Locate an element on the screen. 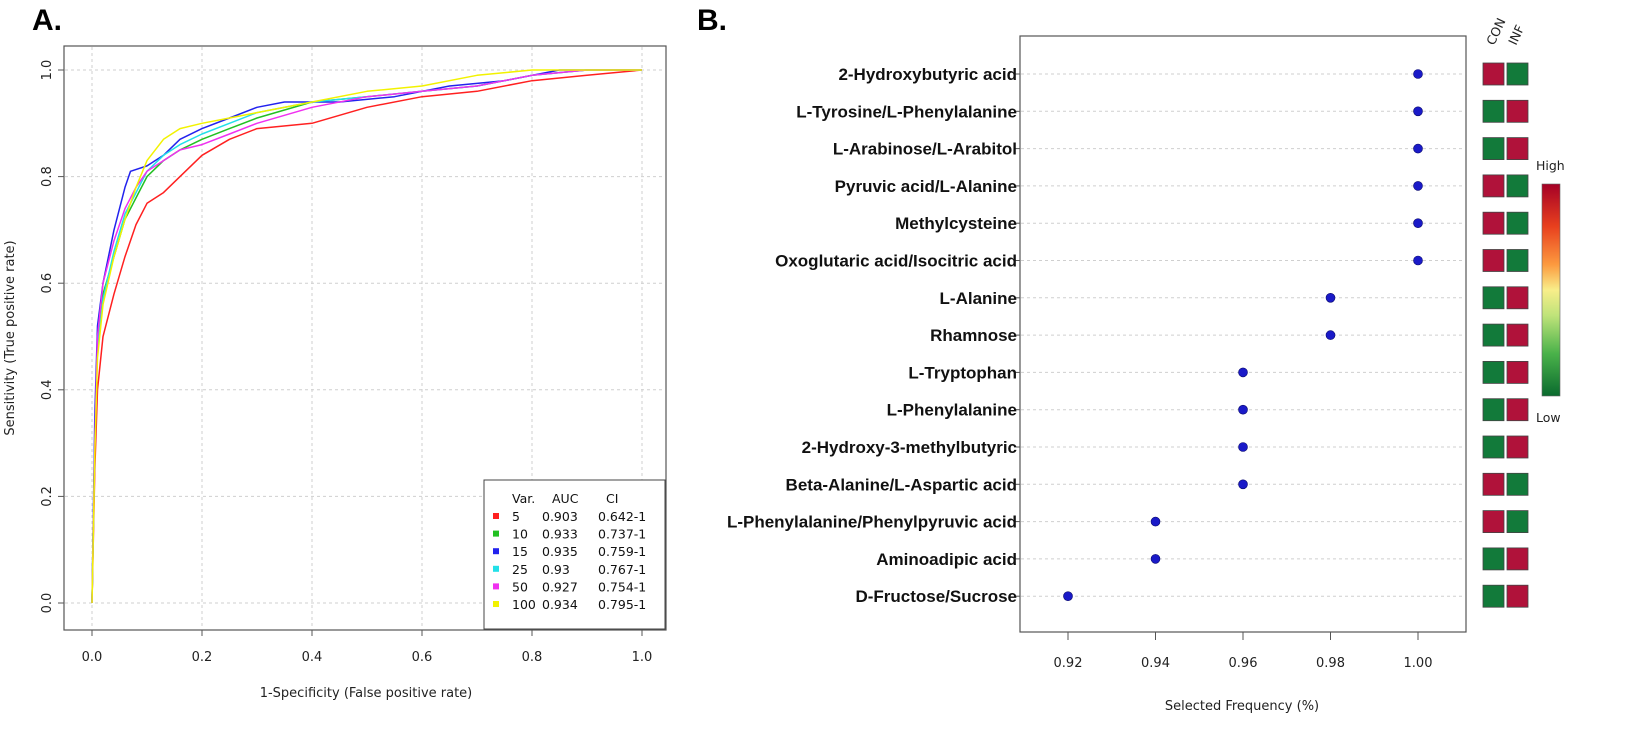 The image size is (1645, 751). roc-y-tick-label: 0.4 is located at coordinates (47, 389).